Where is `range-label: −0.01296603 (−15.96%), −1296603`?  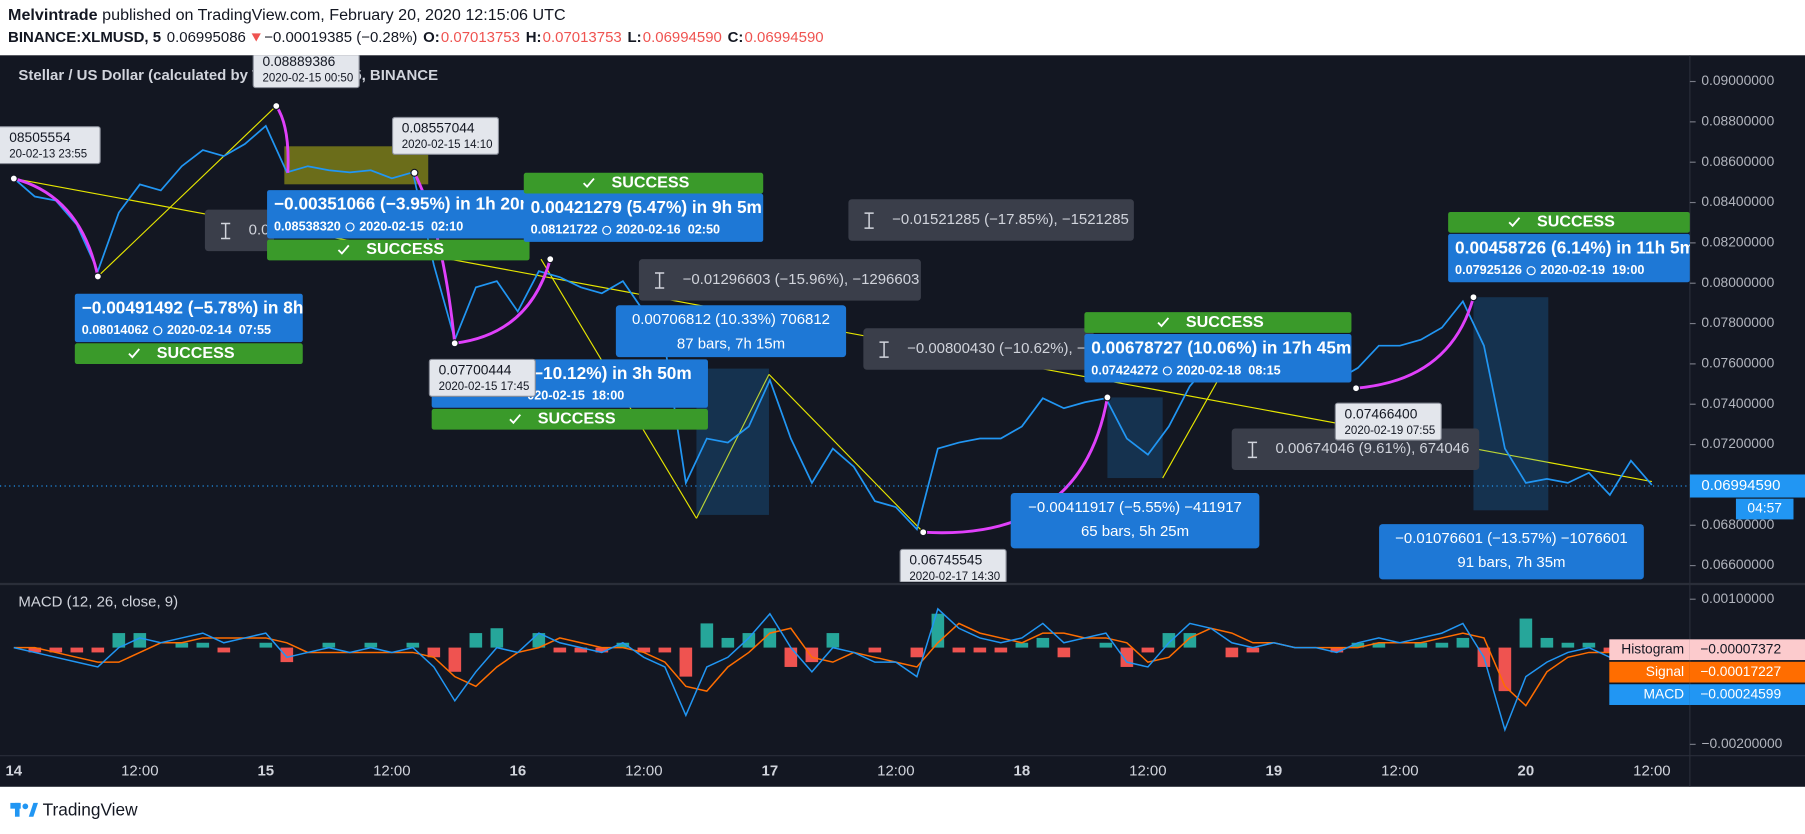
range-label: −0.01296603 (−15.96%), −1296603 is located at coordinates (801, 279).